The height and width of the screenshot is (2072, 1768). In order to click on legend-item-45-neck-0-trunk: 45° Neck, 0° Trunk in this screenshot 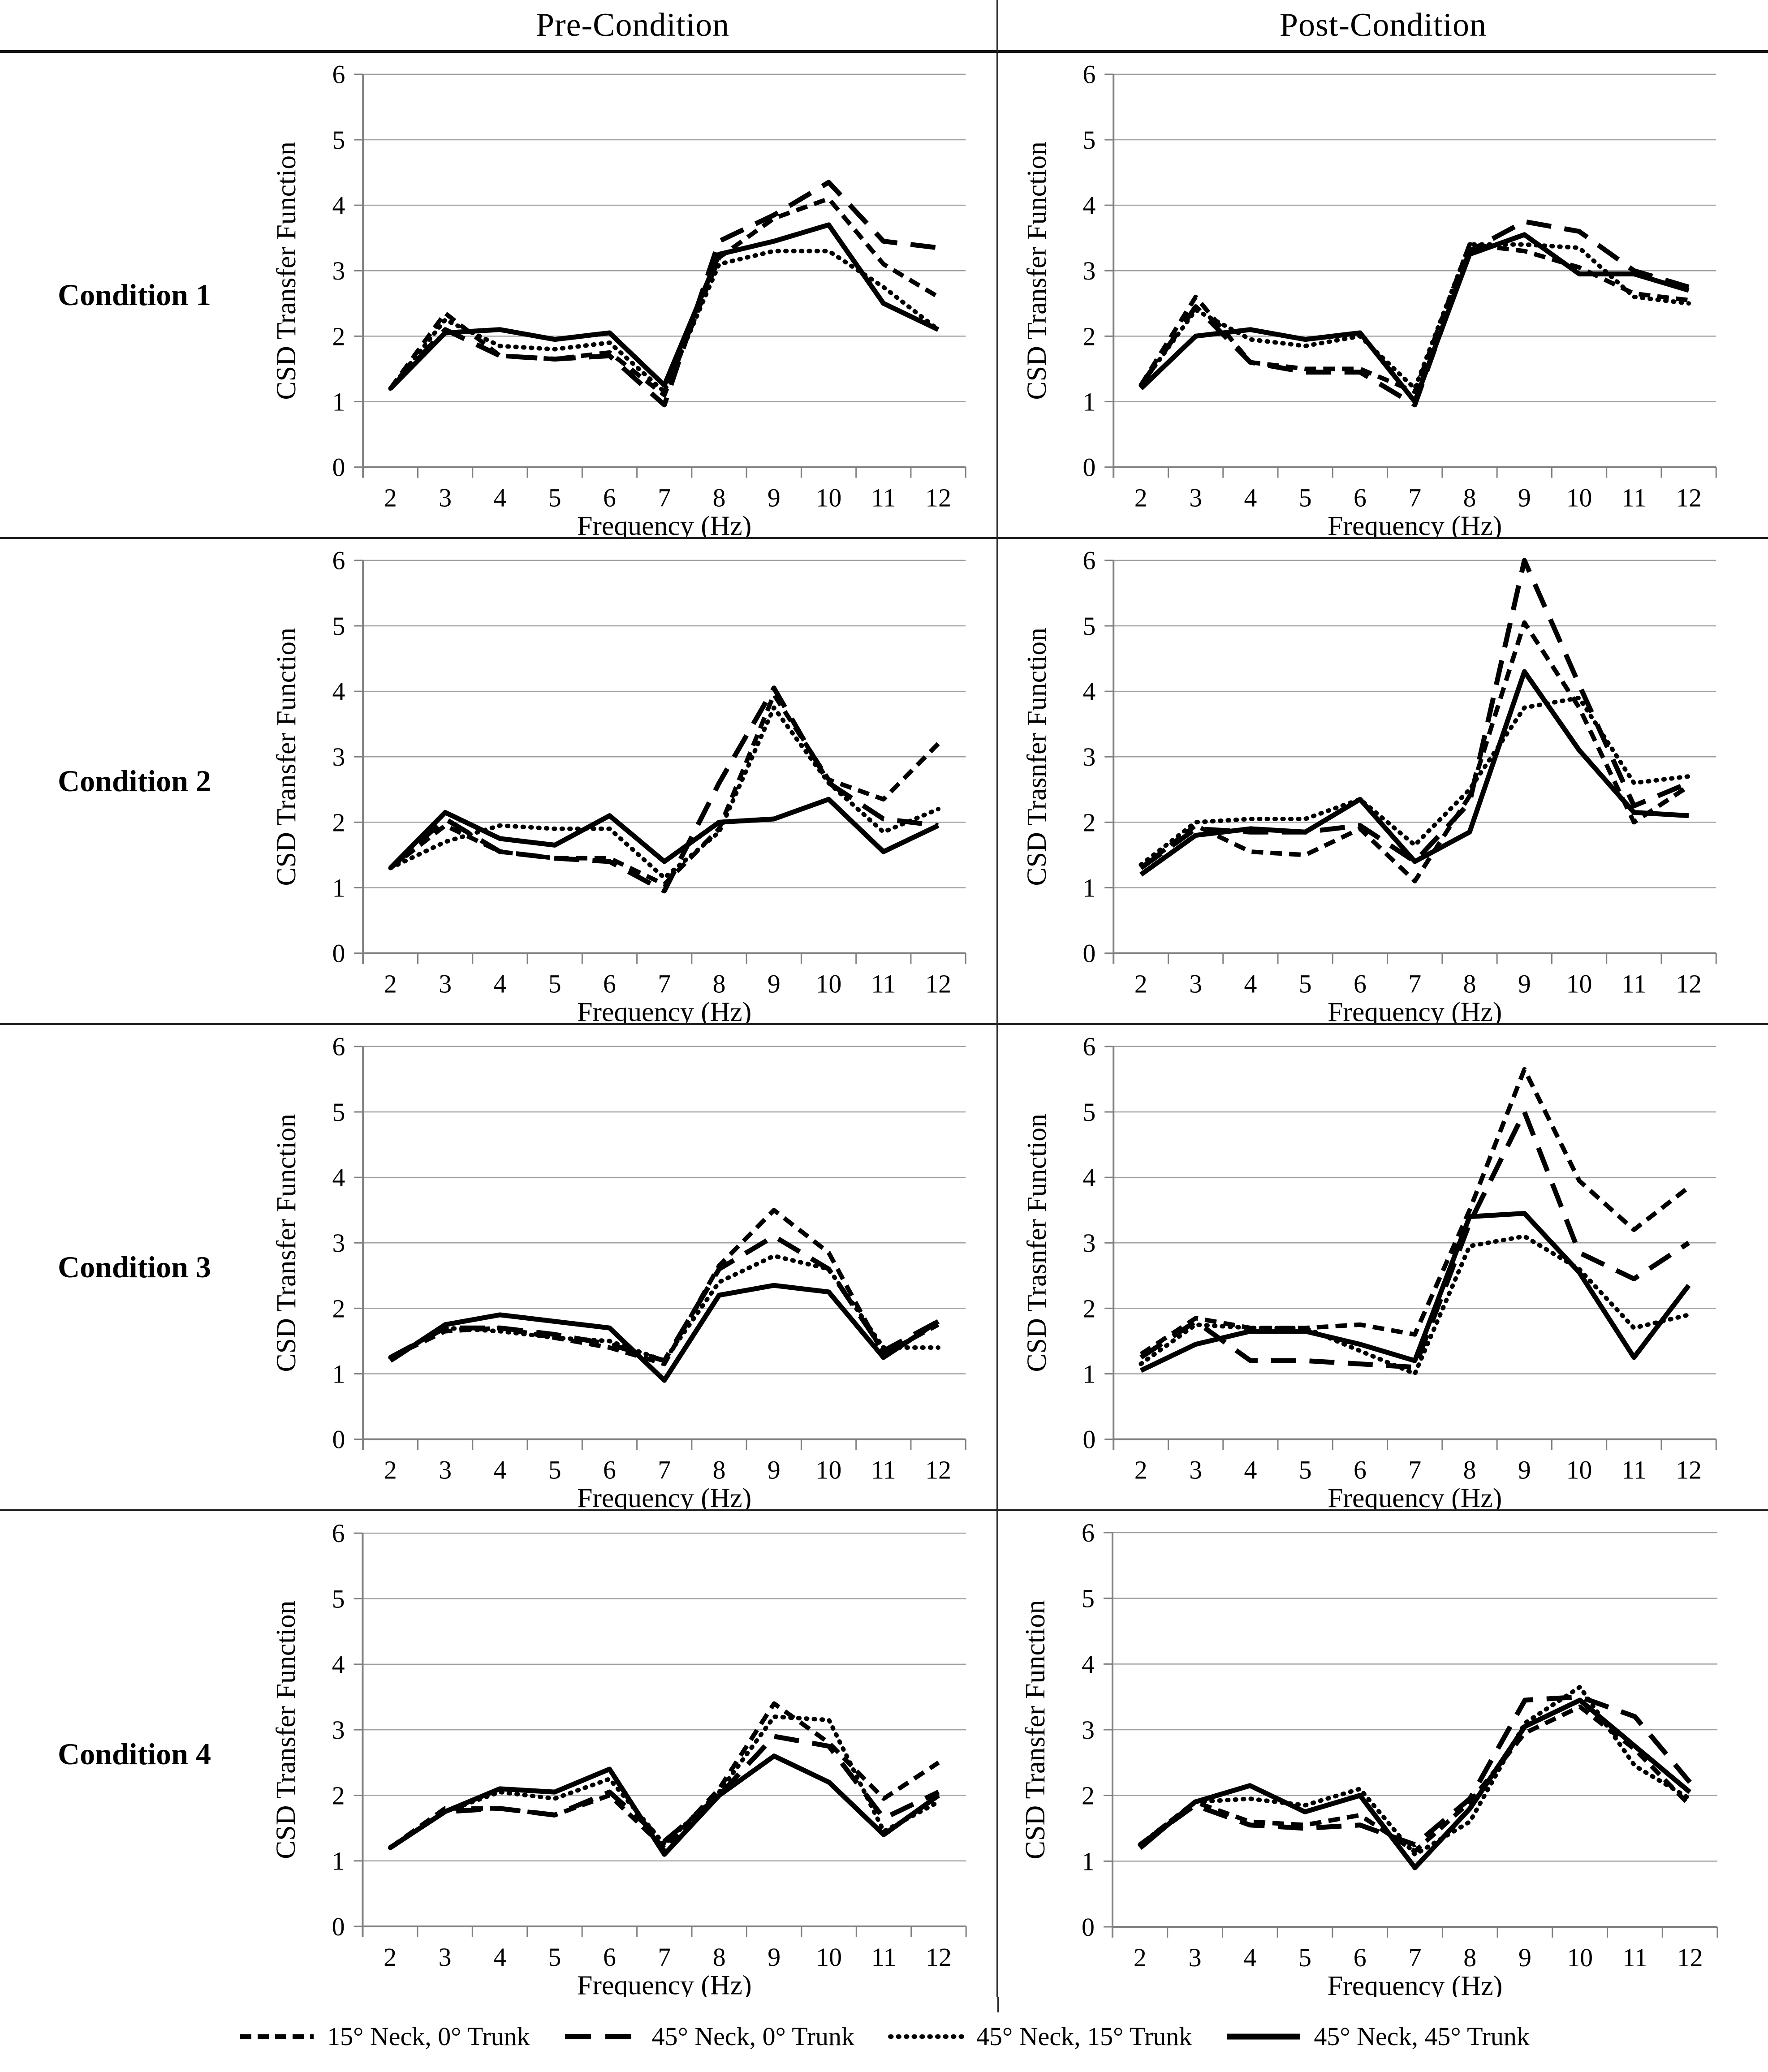, I will do `click(709, 2036)`.